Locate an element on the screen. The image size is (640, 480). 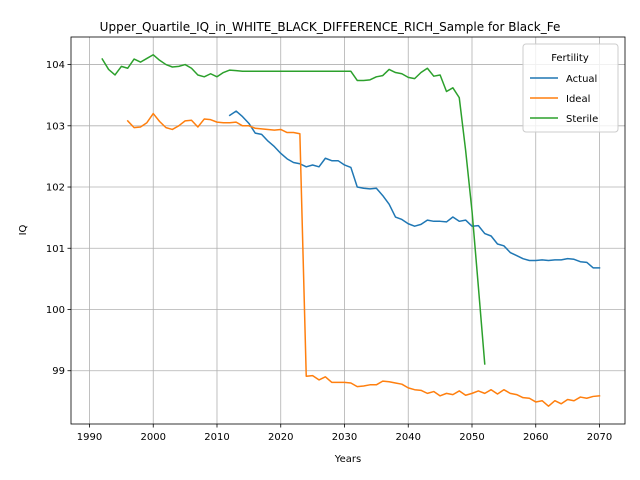
y-tick-label: 103 is located at coordinates (55, 126).